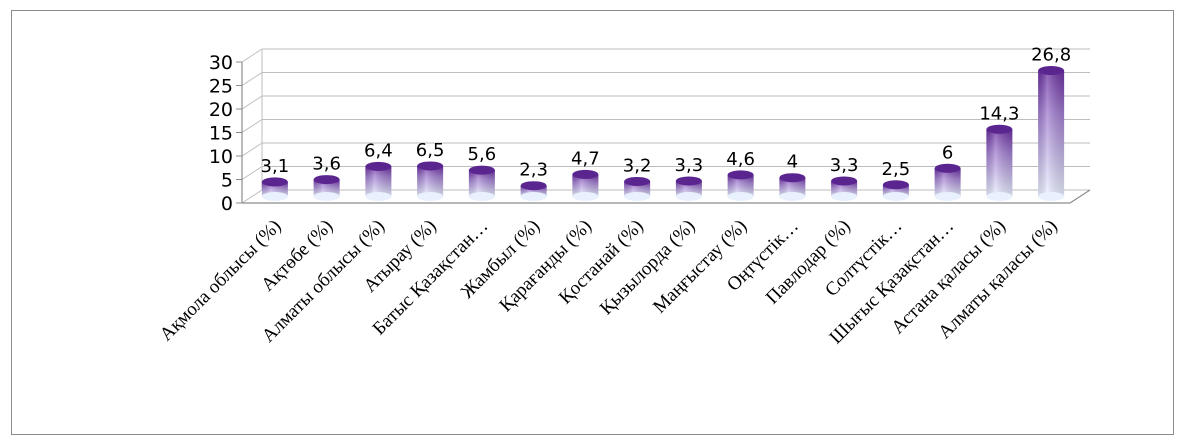 The height and width of the screenshot is (445, 1186). I want to click on data-label: 3,2, so click(637, 165).